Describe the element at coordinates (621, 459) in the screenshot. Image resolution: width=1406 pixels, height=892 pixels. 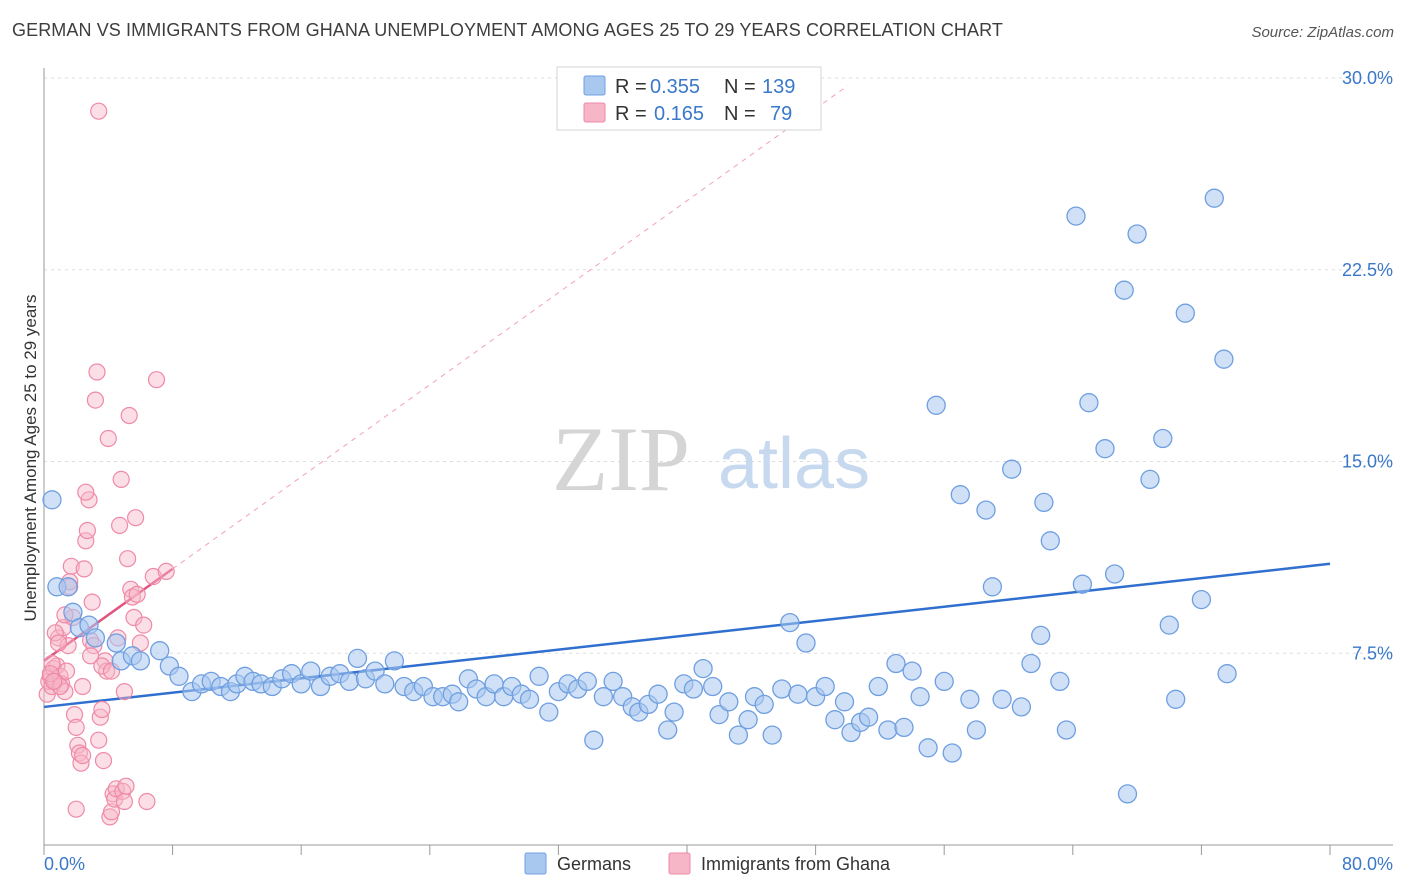
I see `watermark-zip: ZIP` at that location.